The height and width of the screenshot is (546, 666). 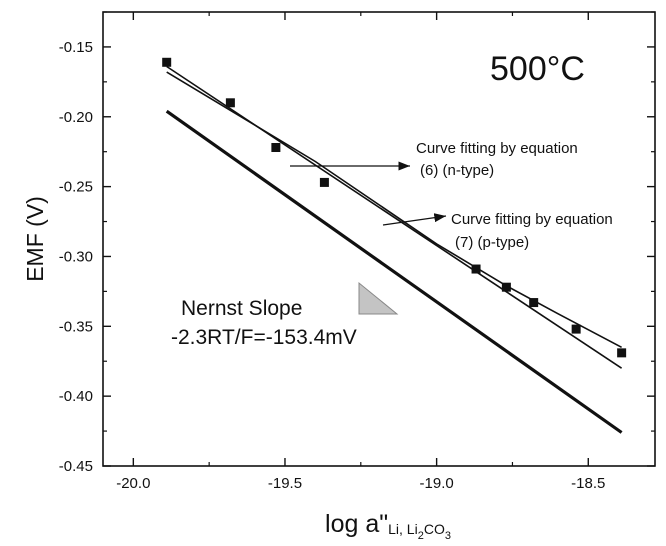 What do you see at coordinates (264, 337) in the screenshot?
I see `nernst-annotation-line2: -2.3RT/F=-153.4mV` at bounding box center [264, 337].